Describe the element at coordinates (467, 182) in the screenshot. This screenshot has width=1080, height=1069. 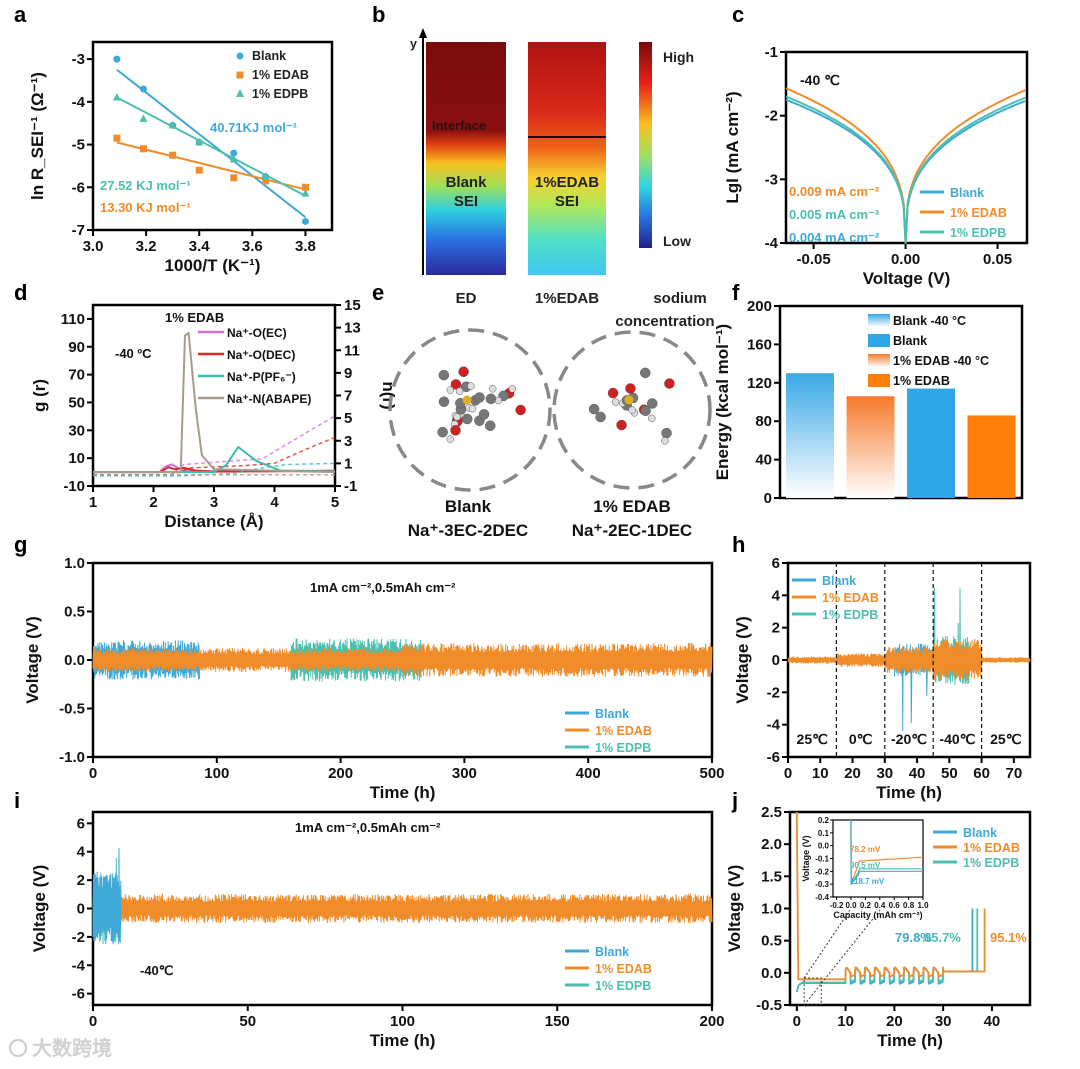
I see `blank-sei-label: Blank` at that location.